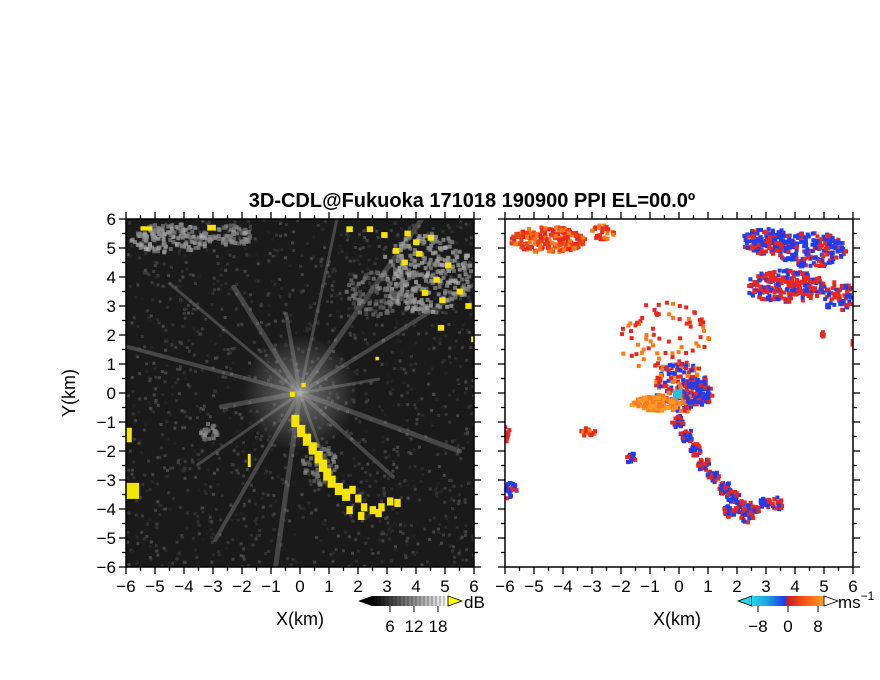 This screenshot has width=880, height=680. Describe the element at coordinates (744, 601) in the screenshot. I see `velocity-colorbar-low-arrow` at that location.